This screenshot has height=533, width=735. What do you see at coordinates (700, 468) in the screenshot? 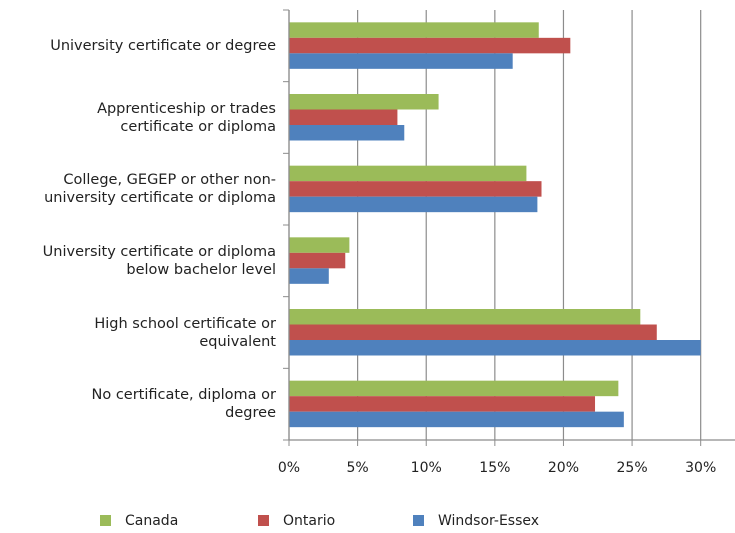
I see `x-tick-label: 30%` at bounding box center [700, 468].